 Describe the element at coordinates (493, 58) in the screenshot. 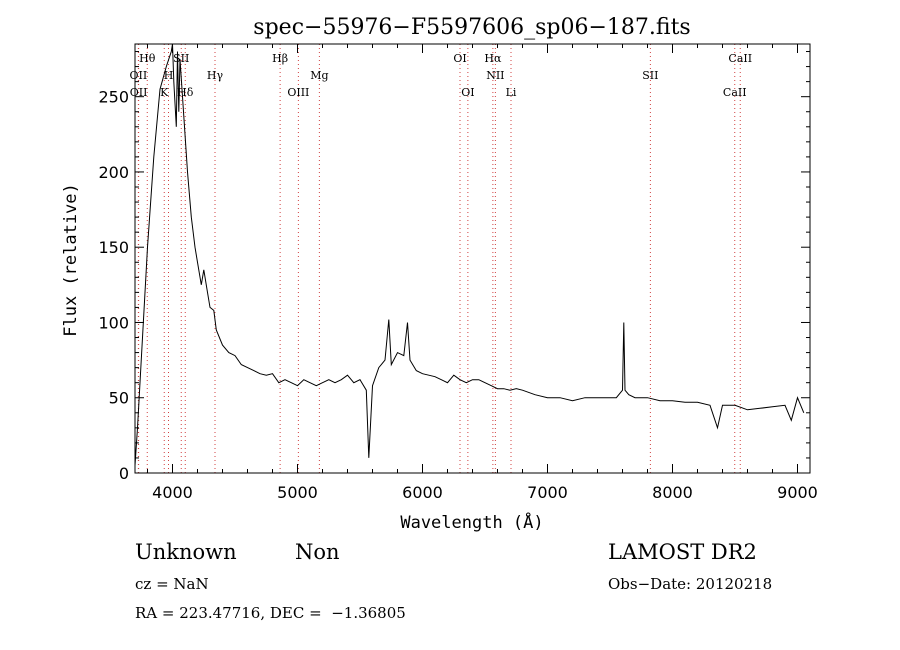

I see `spectral-line-label: Hα` at that location.